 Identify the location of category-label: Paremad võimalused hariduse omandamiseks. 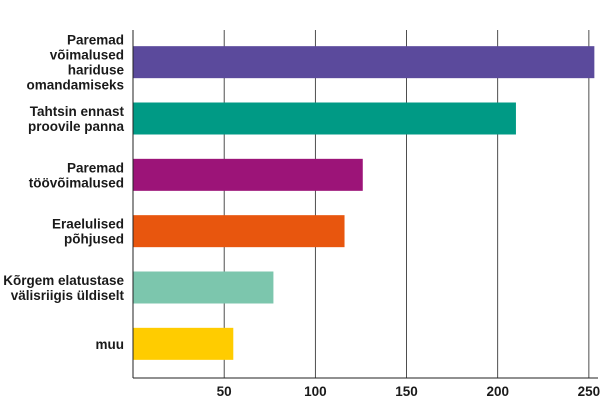
(75, 63).